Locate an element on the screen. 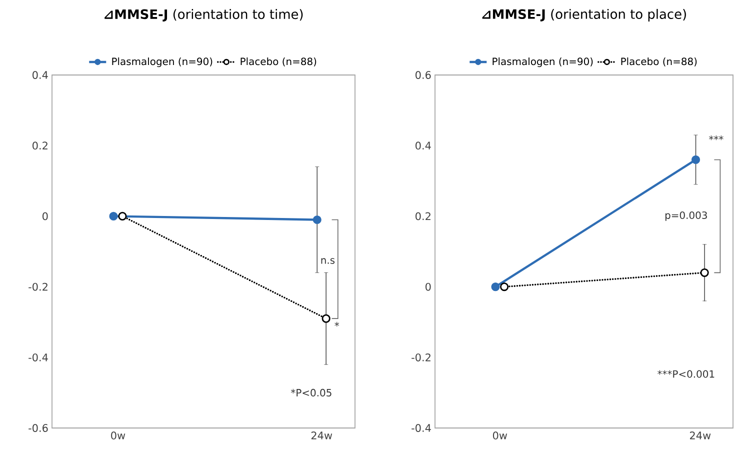 The height and width of the screenshot is (451, 738). annotation: *P<0.05 is located at coordinates (311, 392).